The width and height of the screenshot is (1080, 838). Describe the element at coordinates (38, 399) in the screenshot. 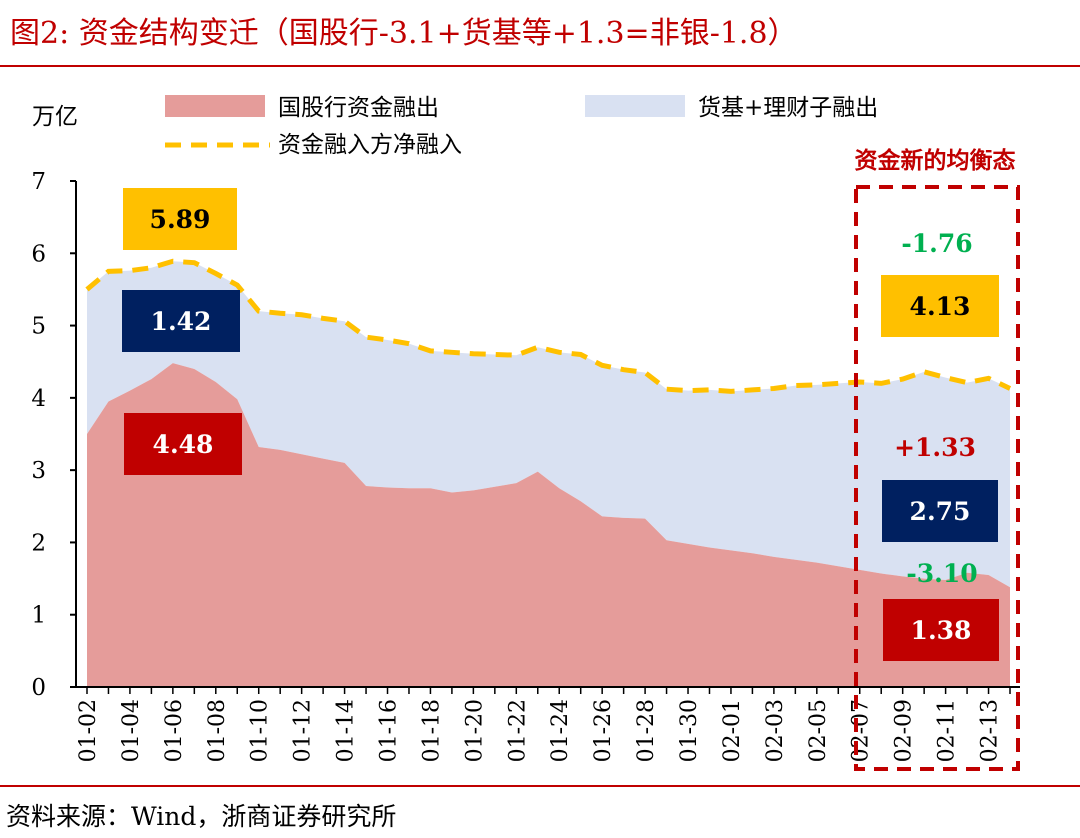

I see `y-tick-label: 4` at that location.